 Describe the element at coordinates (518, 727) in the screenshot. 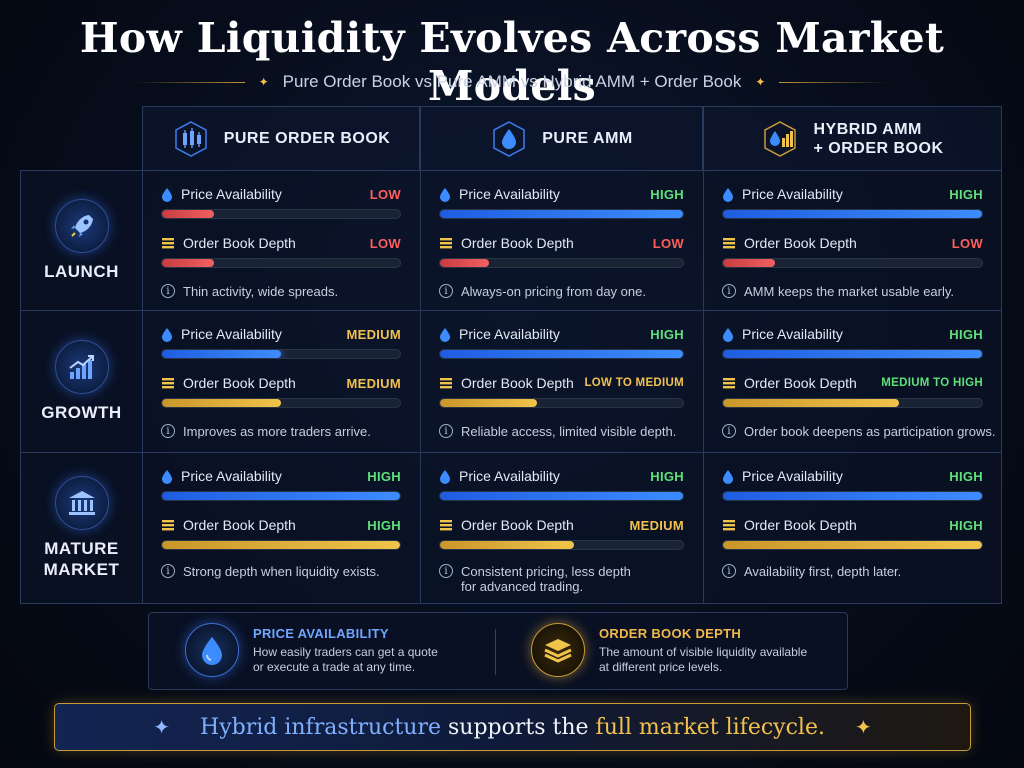

I see `banner-middle: supports the` at that location.